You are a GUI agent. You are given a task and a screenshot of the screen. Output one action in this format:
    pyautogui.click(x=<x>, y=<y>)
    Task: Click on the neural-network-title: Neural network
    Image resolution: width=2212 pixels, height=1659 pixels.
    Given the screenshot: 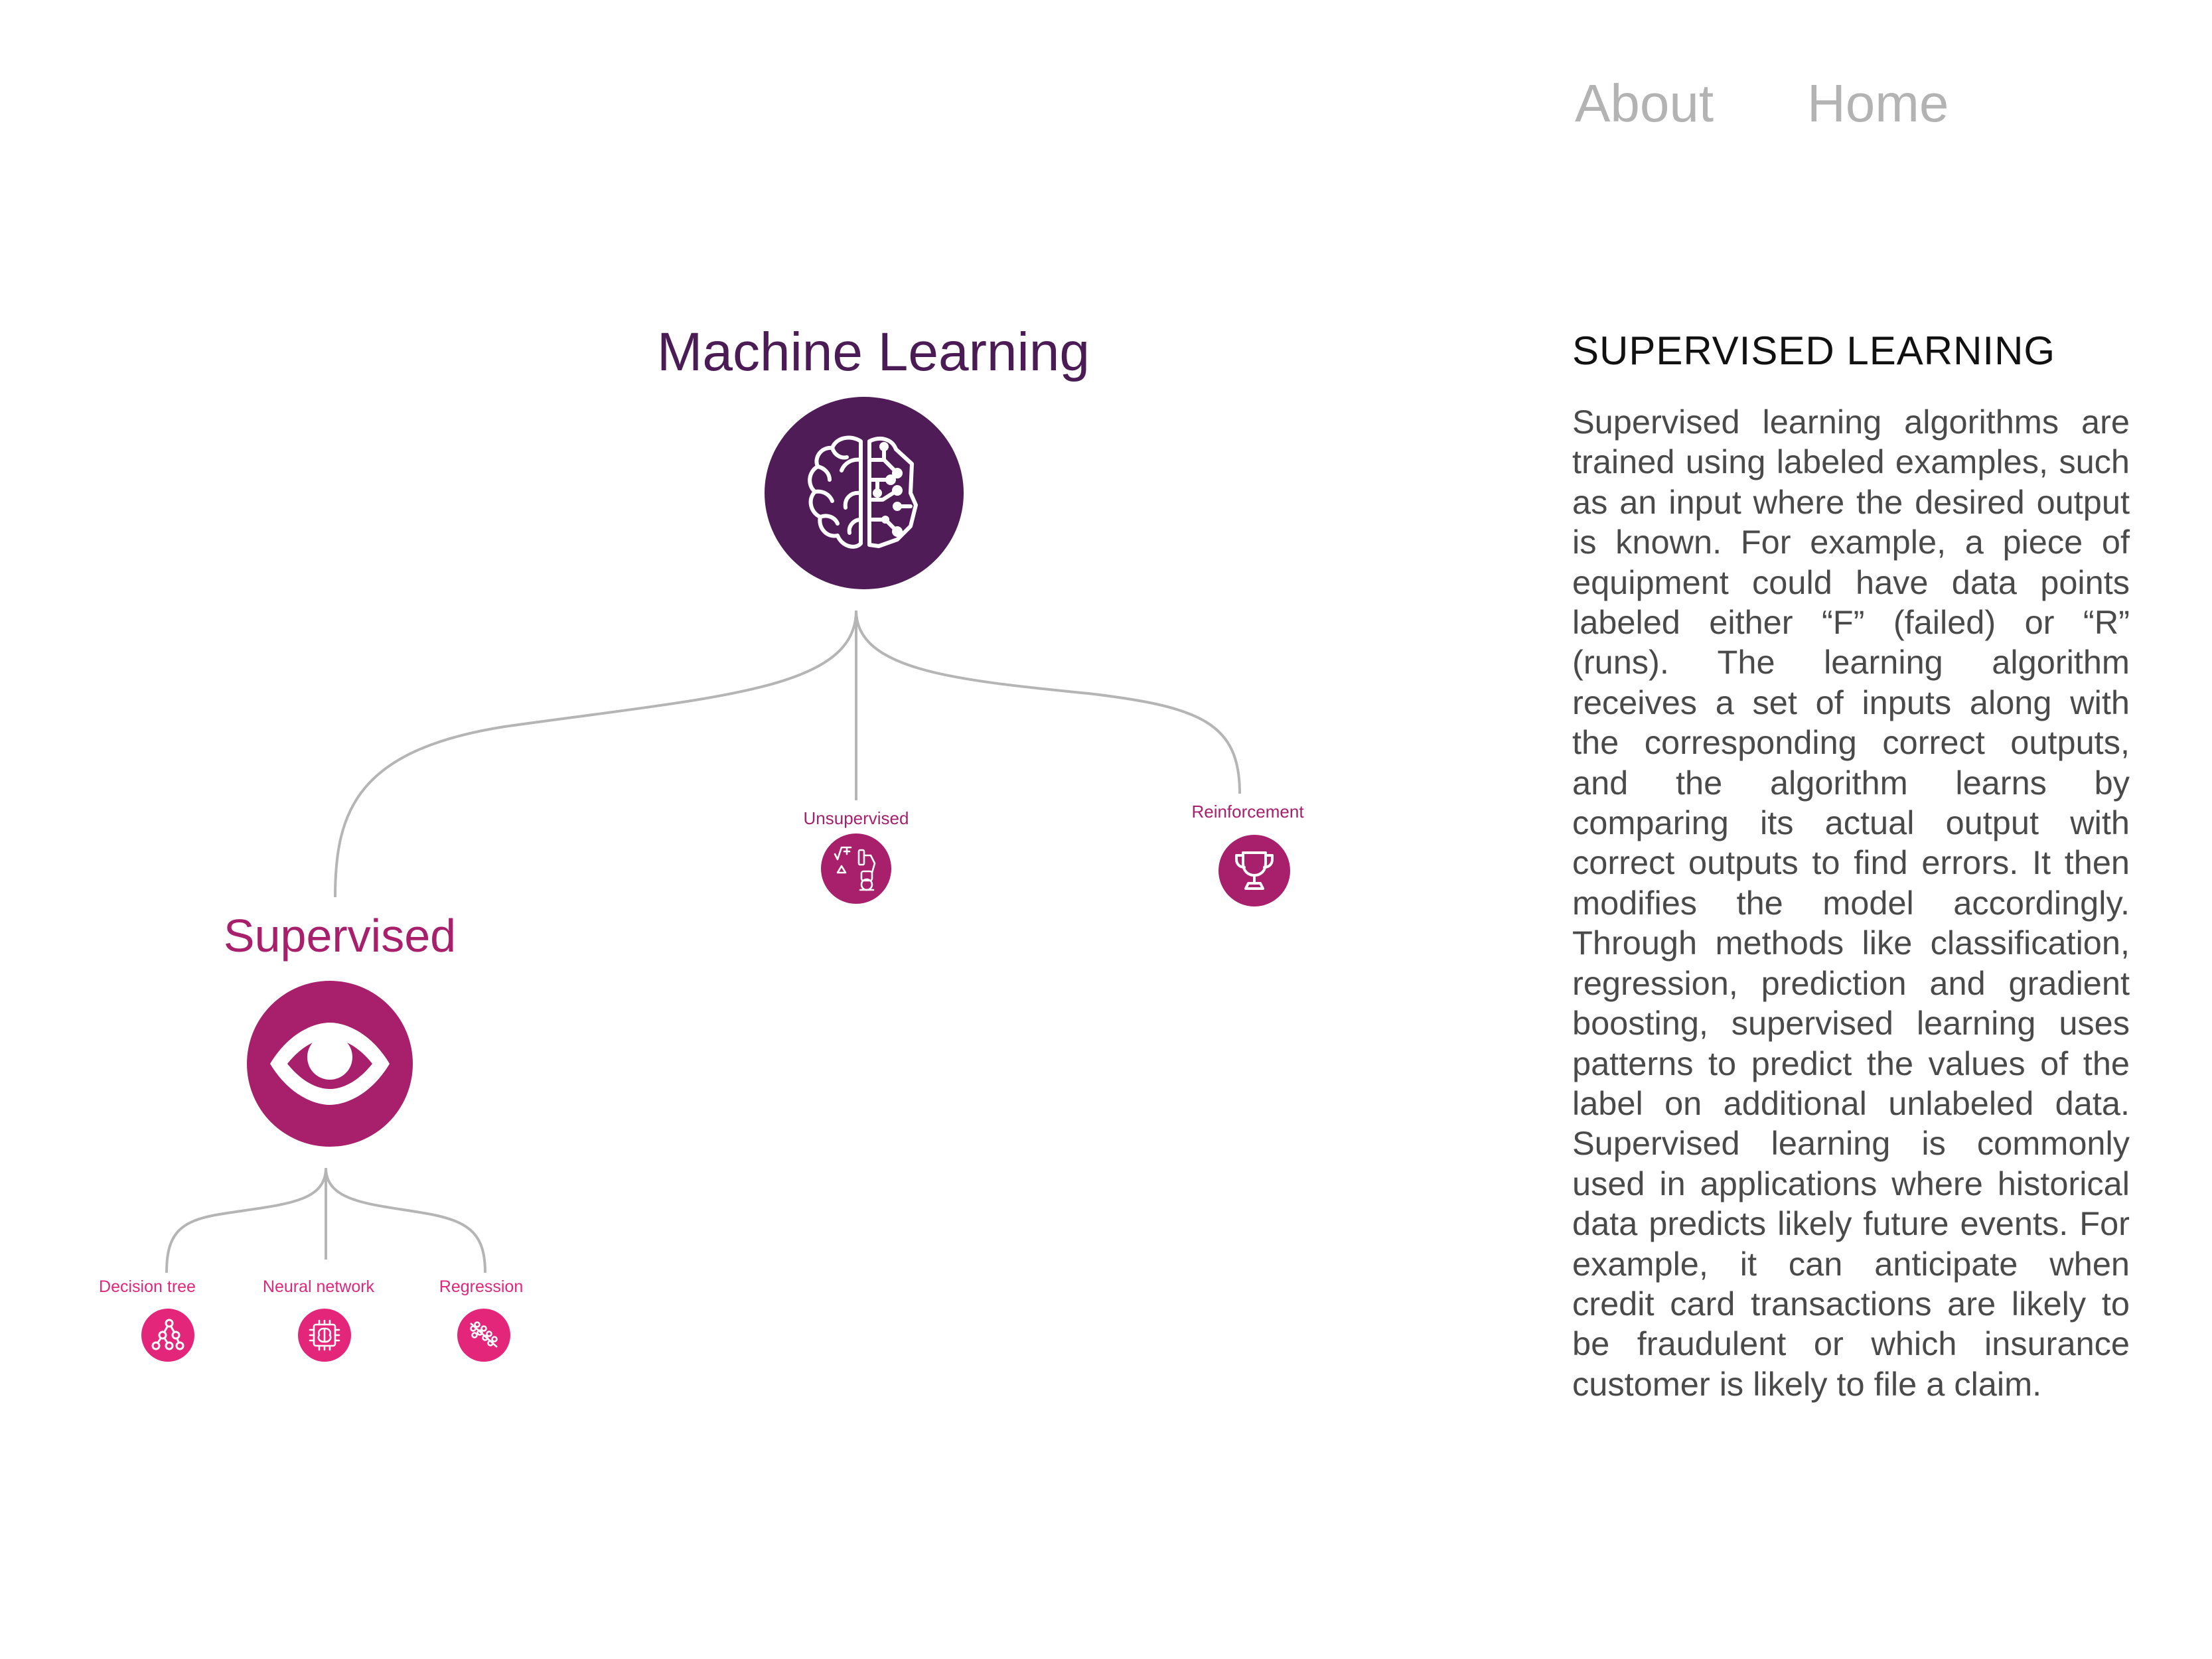 What is the action you would take?
    pyautogui.click(x=319, y=1286)
    